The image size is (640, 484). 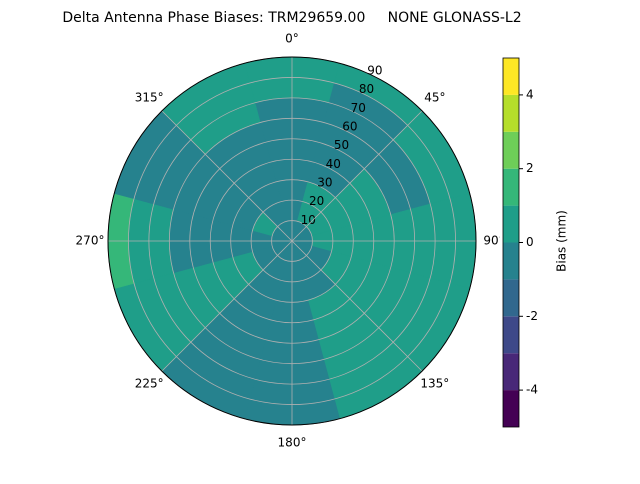 What do you see at coordinates (434, 98) in the screenshot?
I see `theta-tick-label: 45°` at bounding box center [434, 98].